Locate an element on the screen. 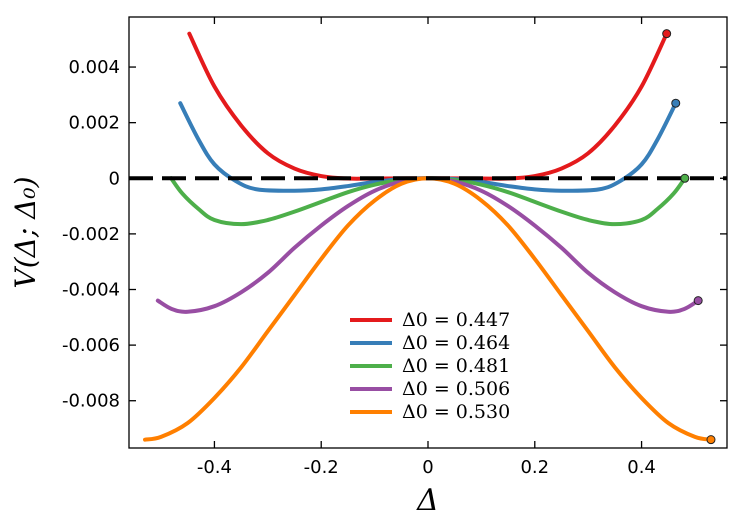 Image resolution: width=750 pixels, height=524 pixels. legend-entry-2: Δ0 = 0.464 is located at coordinates (456, 343).